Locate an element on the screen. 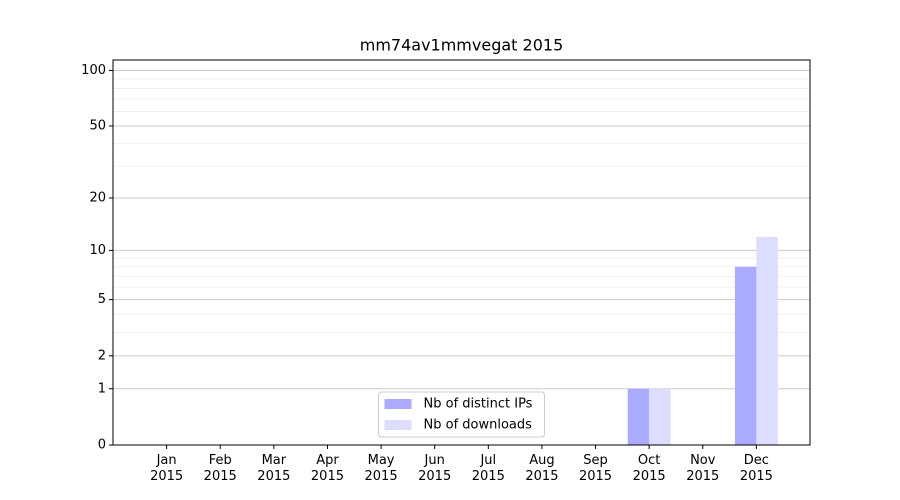 This screenshot has height=500, width=900. x-tick-label: Apr 2015 is located at coordinates (327, 468).